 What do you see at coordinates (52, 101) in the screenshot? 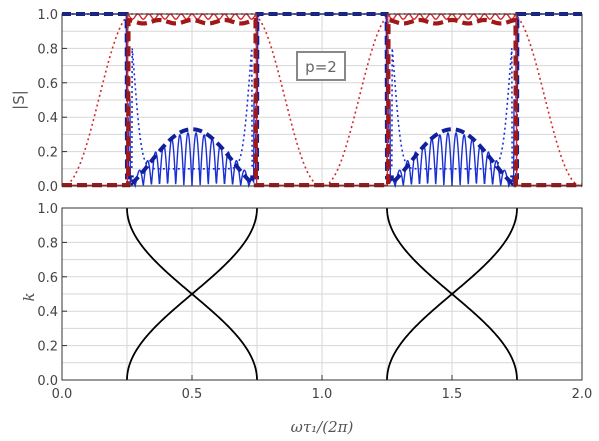
I see `top-y-ticks: 0.0 0.2 0.4 0.6 0.8 1.0` at bounding box center [52, 101].